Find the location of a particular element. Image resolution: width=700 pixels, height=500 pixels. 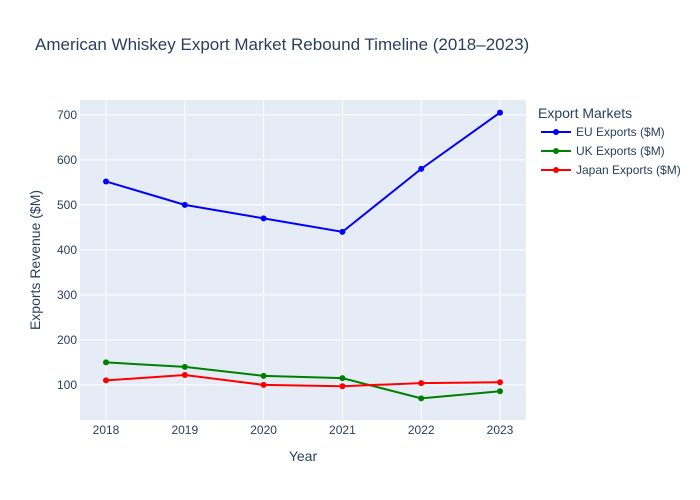

legend-label: UK Exports ($M) is located at coordinates (620, 151).